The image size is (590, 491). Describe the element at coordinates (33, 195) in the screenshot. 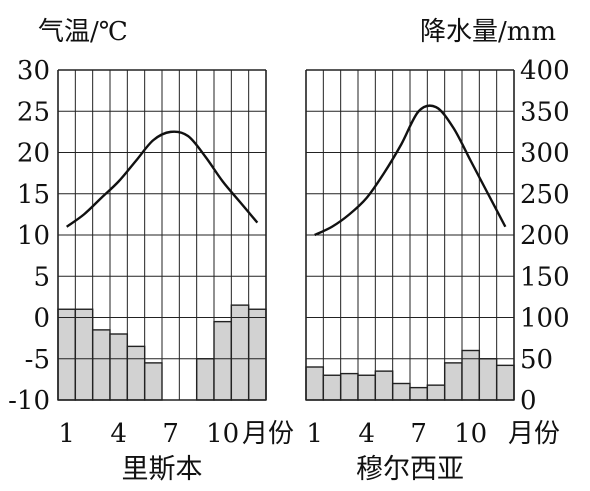

I see `temp-tick-label: 15` at that location.